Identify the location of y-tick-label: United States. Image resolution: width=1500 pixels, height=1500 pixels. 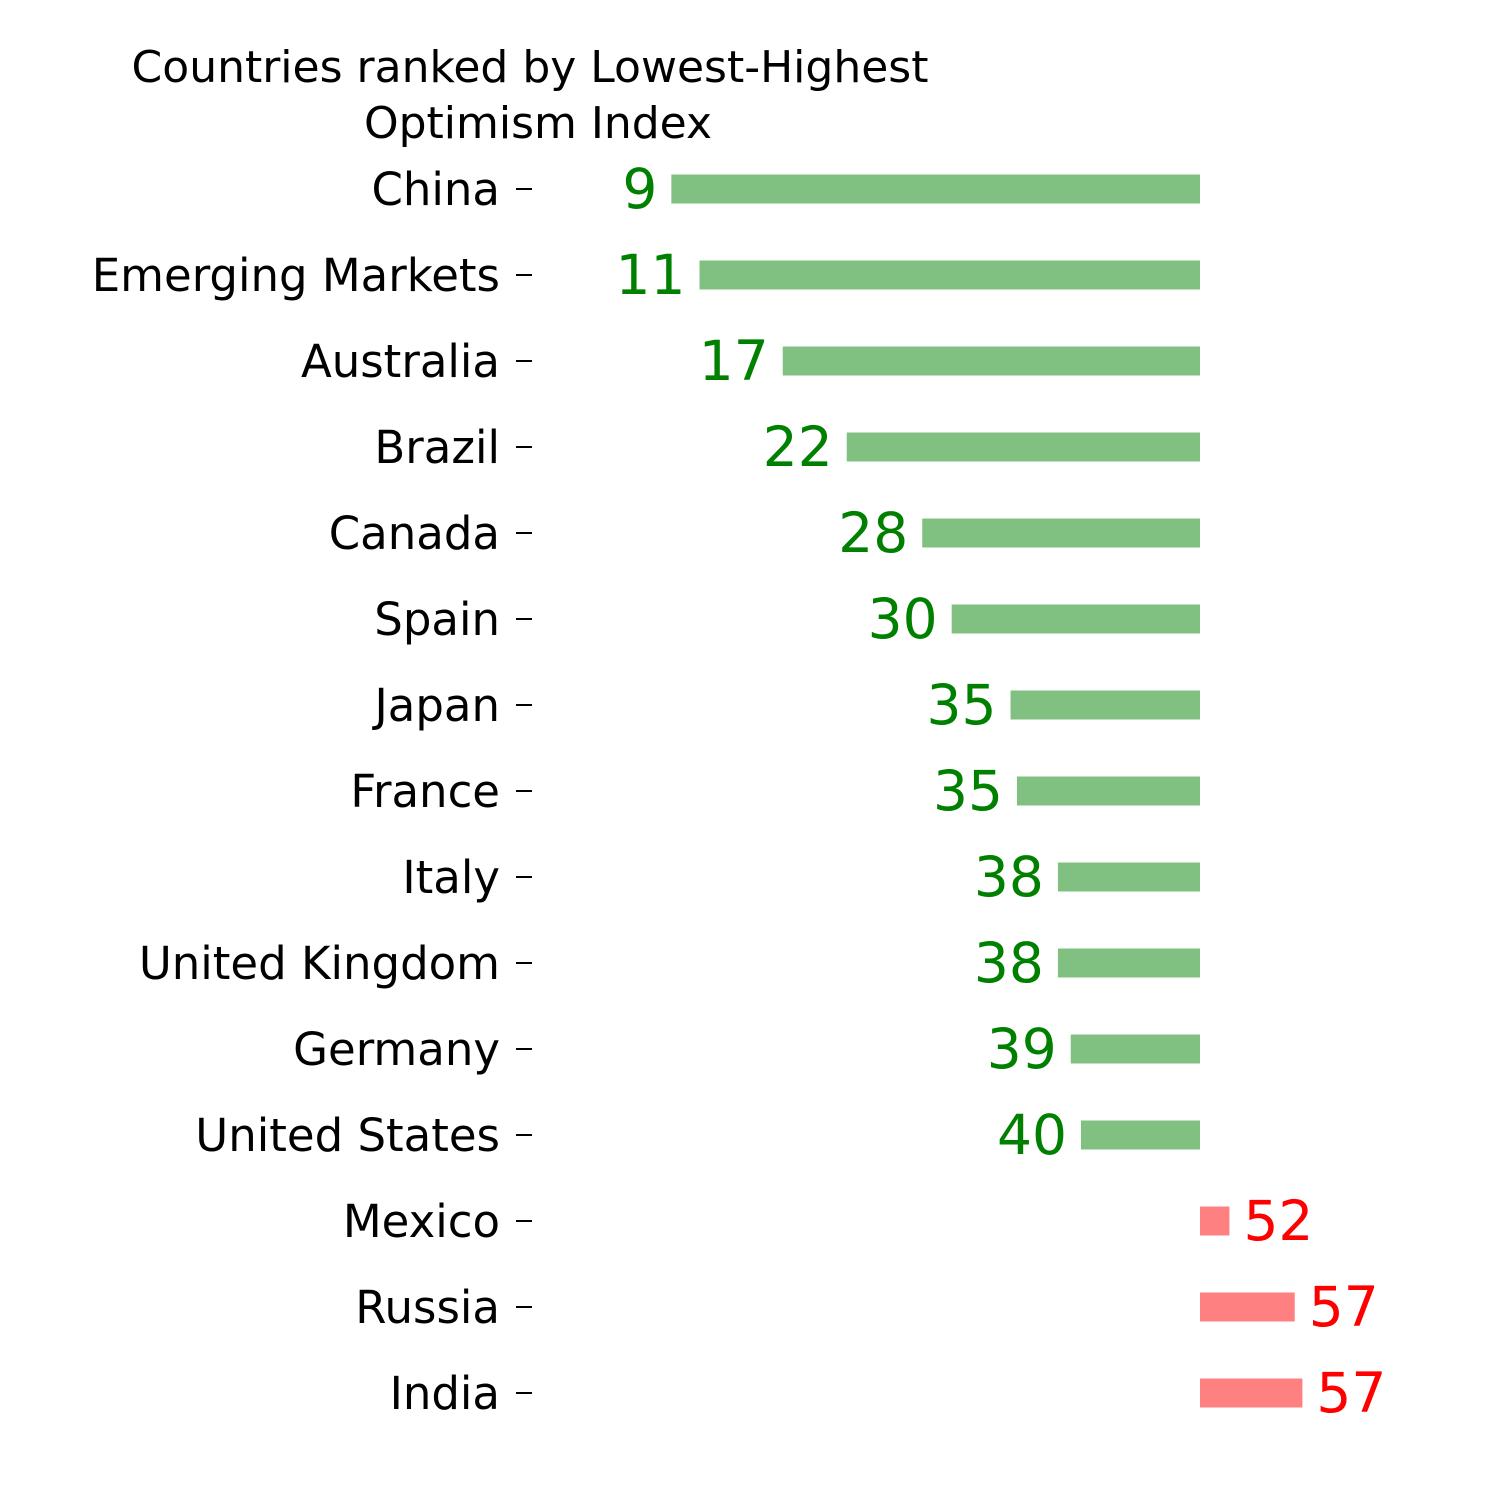
(347, 1135).